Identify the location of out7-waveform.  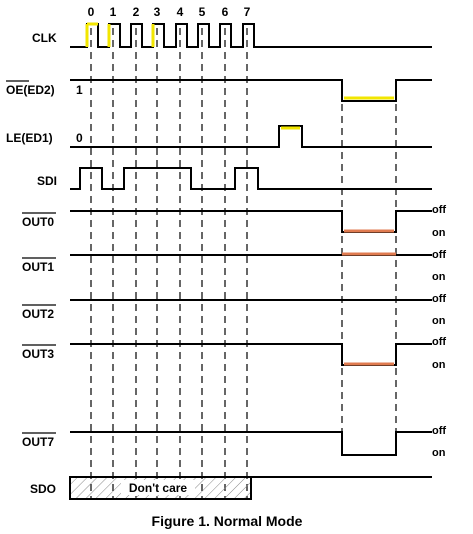
(251, 443).